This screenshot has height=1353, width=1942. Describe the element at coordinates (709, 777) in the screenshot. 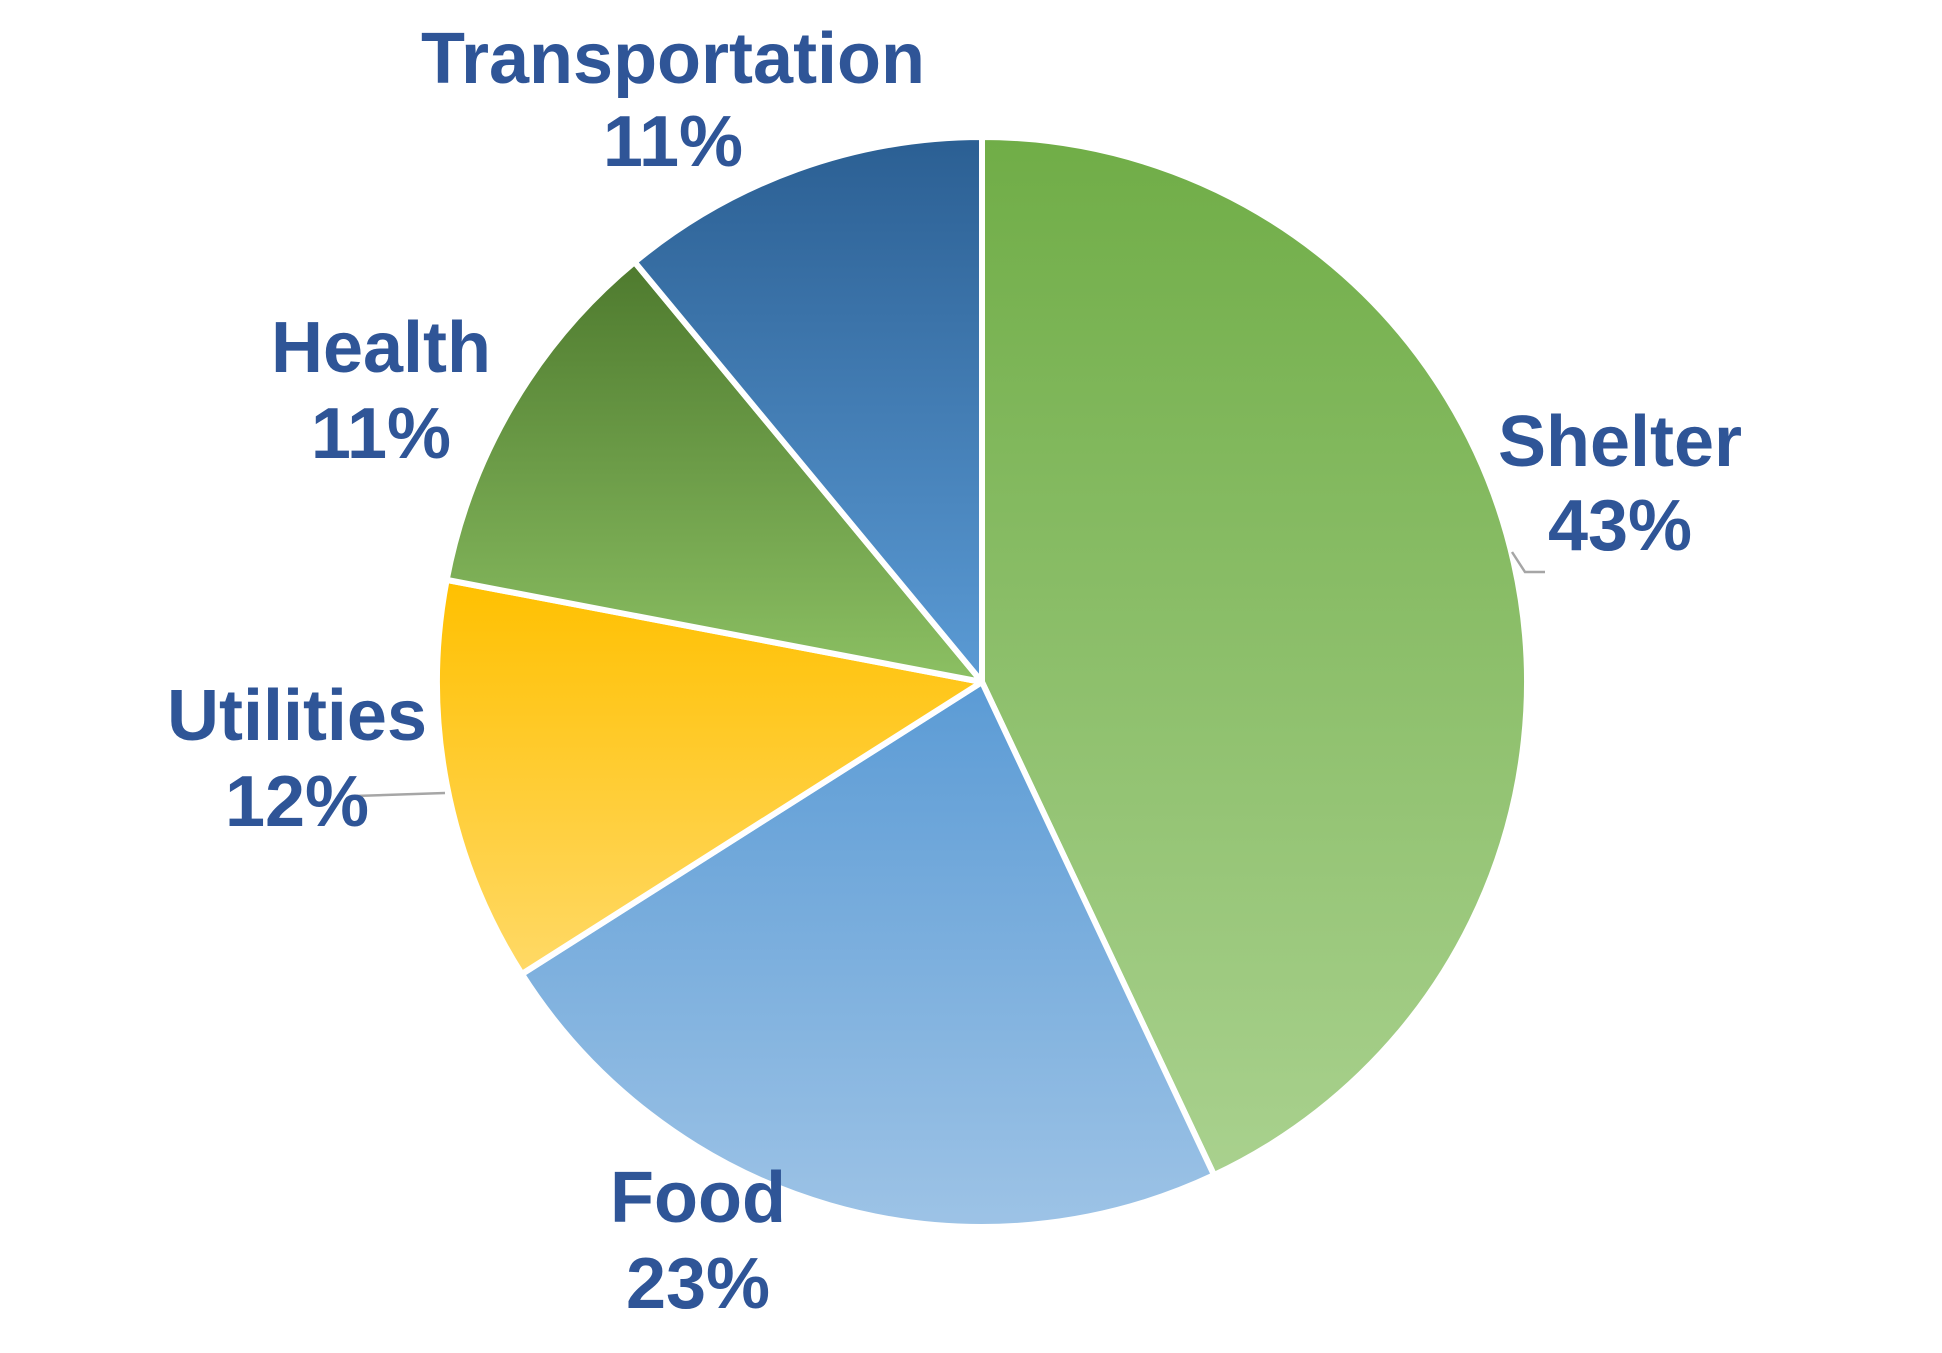

I see `pie-slice-utilities` at that location.